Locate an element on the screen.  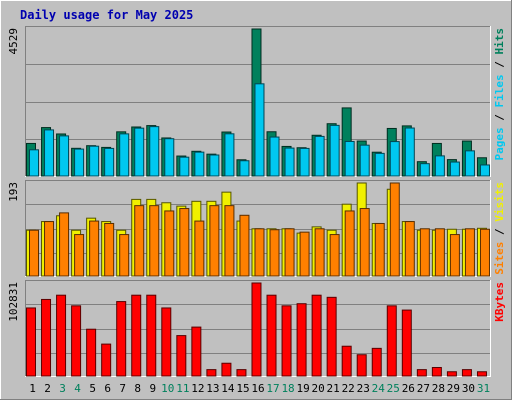
x-tick-label-day-15: 15 is located at coordinates (242, 388).